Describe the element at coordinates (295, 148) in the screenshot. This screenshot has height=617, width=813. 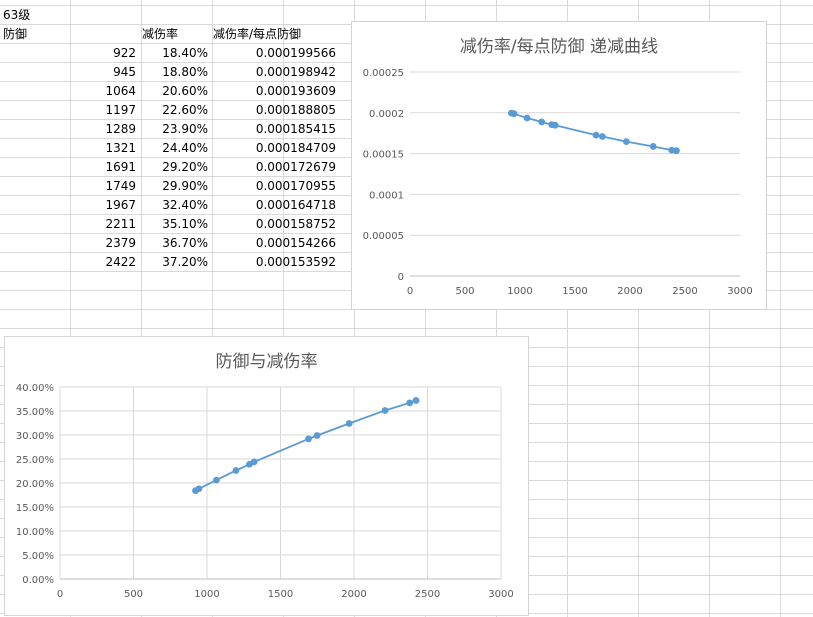
I see `per-point-cell: 0.000184709` at that location.